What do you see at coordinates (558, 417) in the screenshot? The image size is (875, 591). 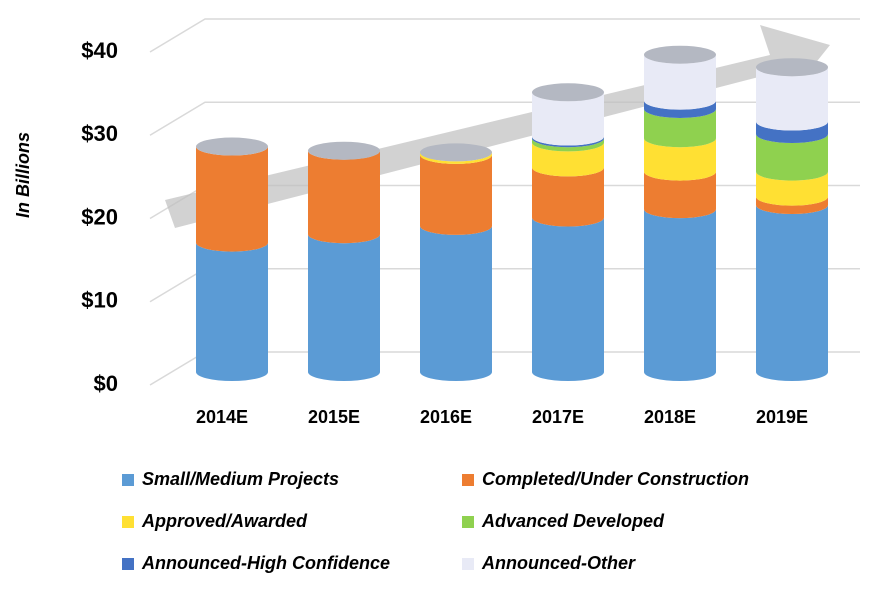 I see `x-tick-label: 2017E` at bounding box center [558, 417].